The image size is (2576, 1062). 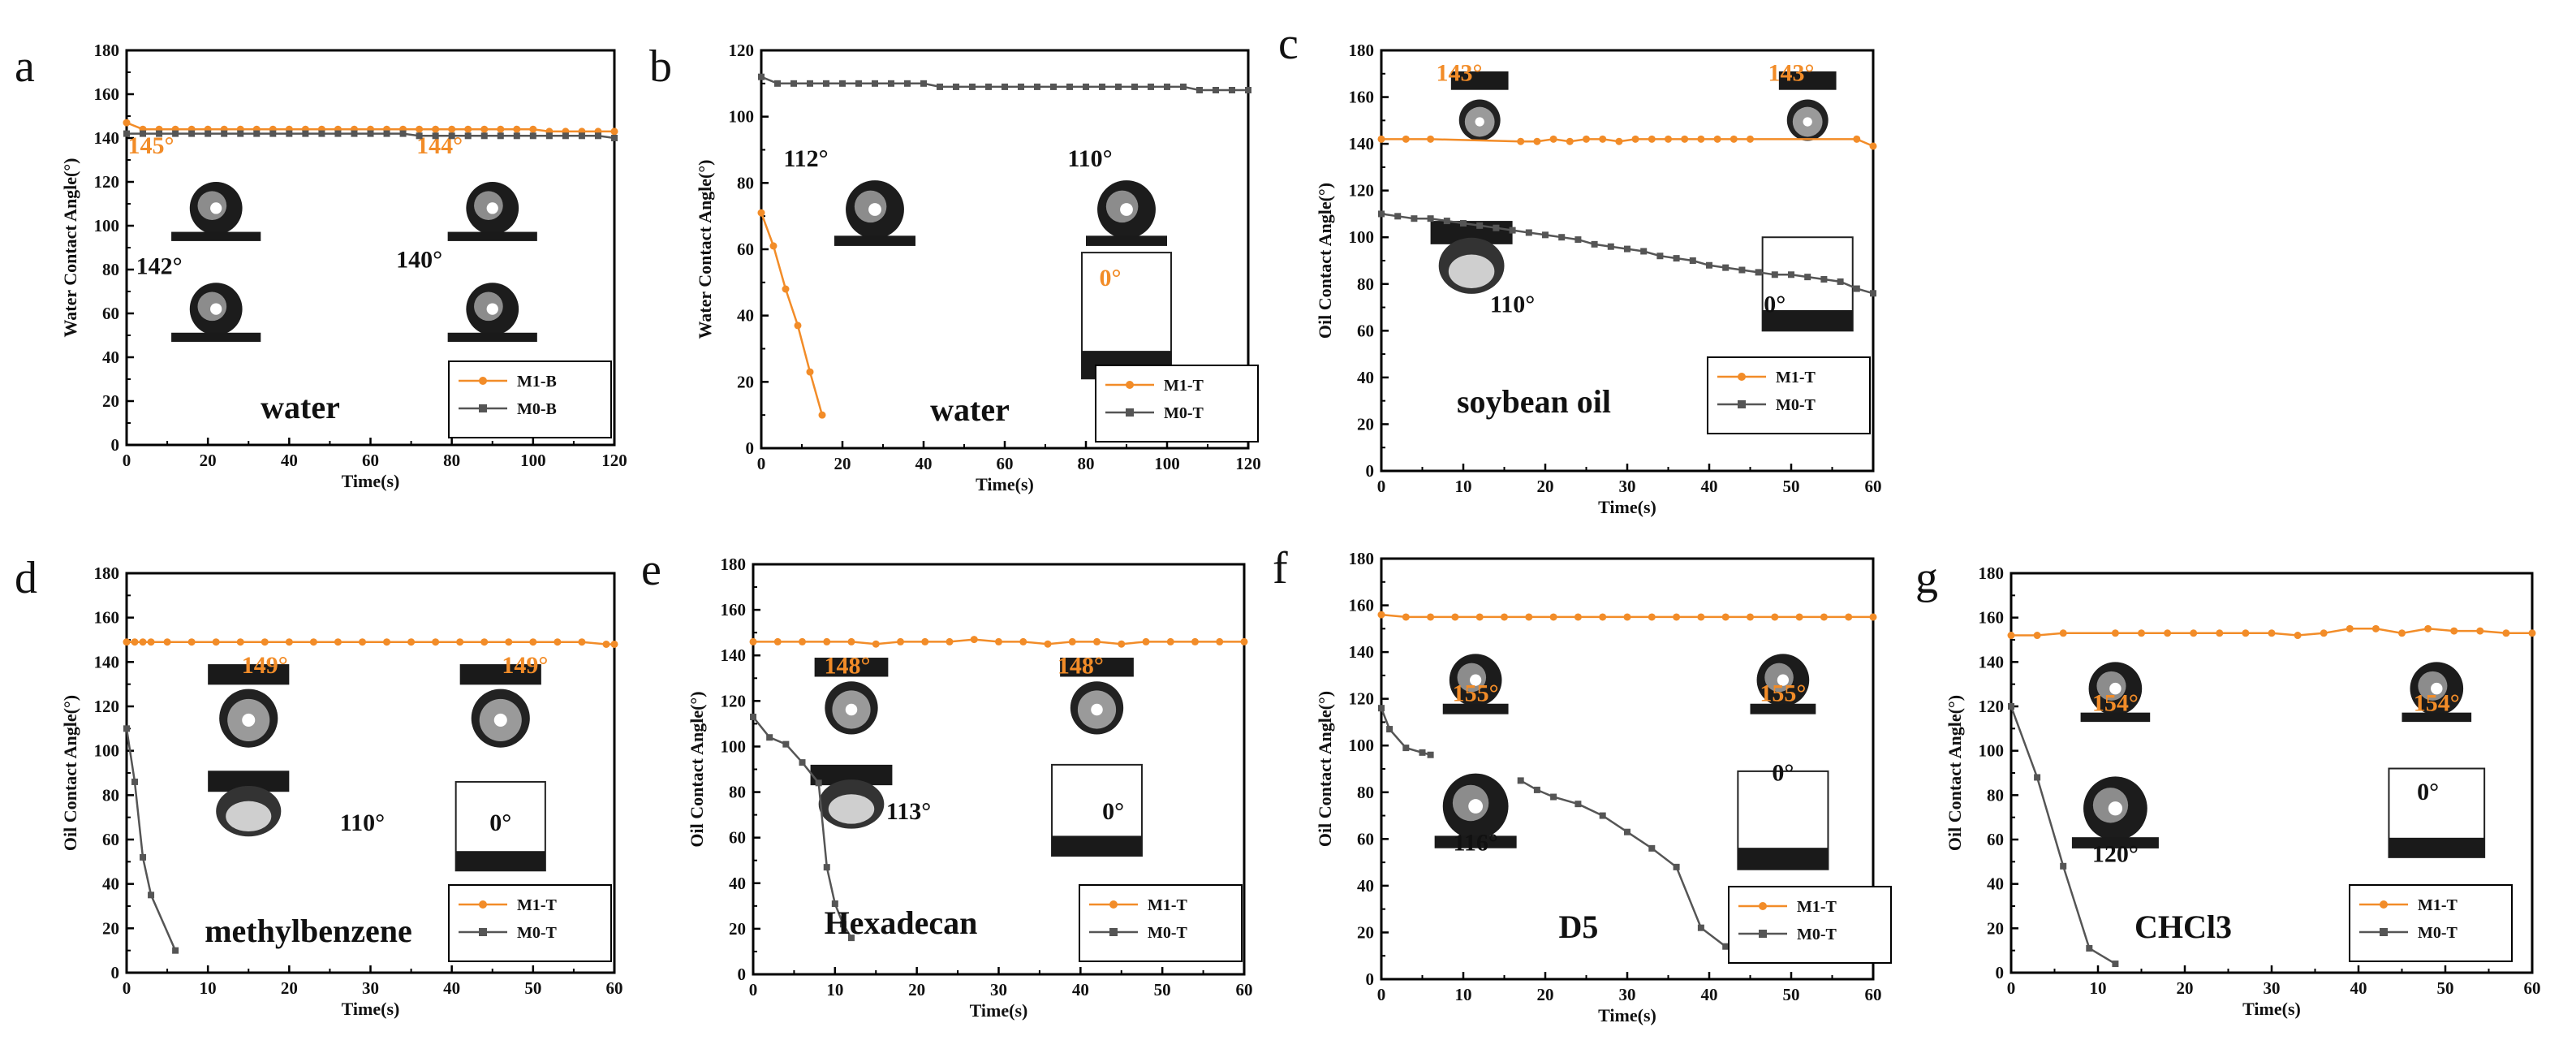 I want to click on y-tick-label: 60, so click(x=1366, y=330).